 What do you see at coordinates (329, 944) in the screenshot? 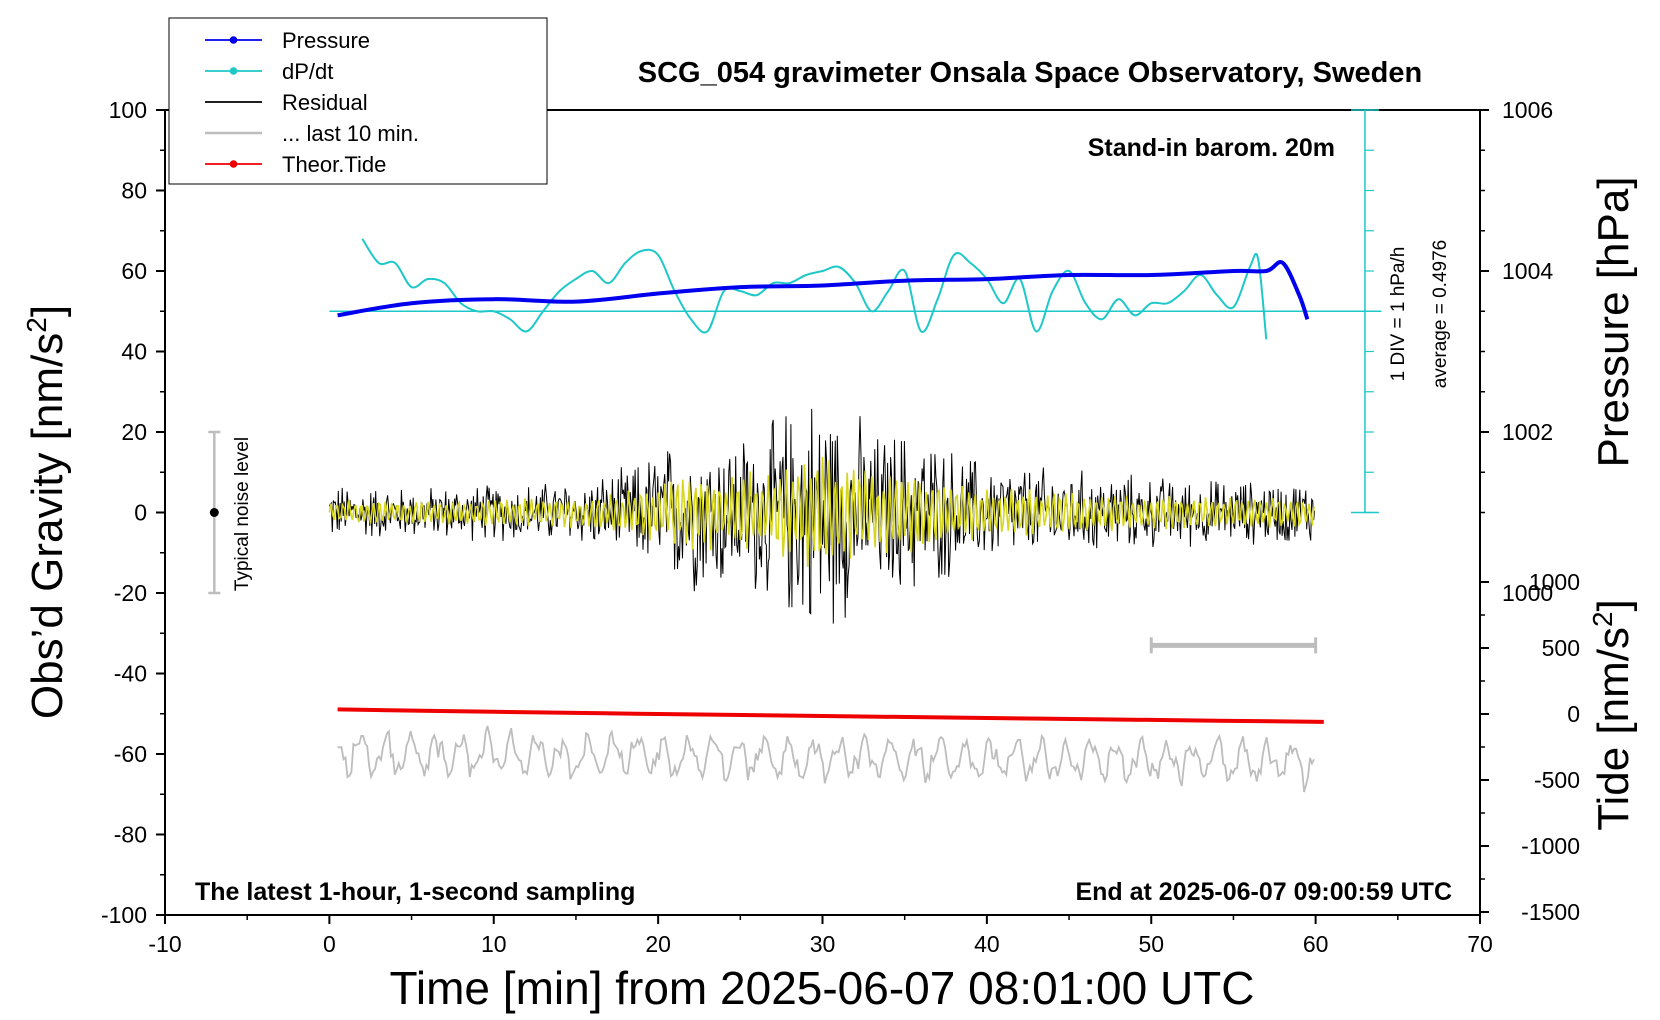
I see `x-tick-label: 0` at bounding box center [329, 944].